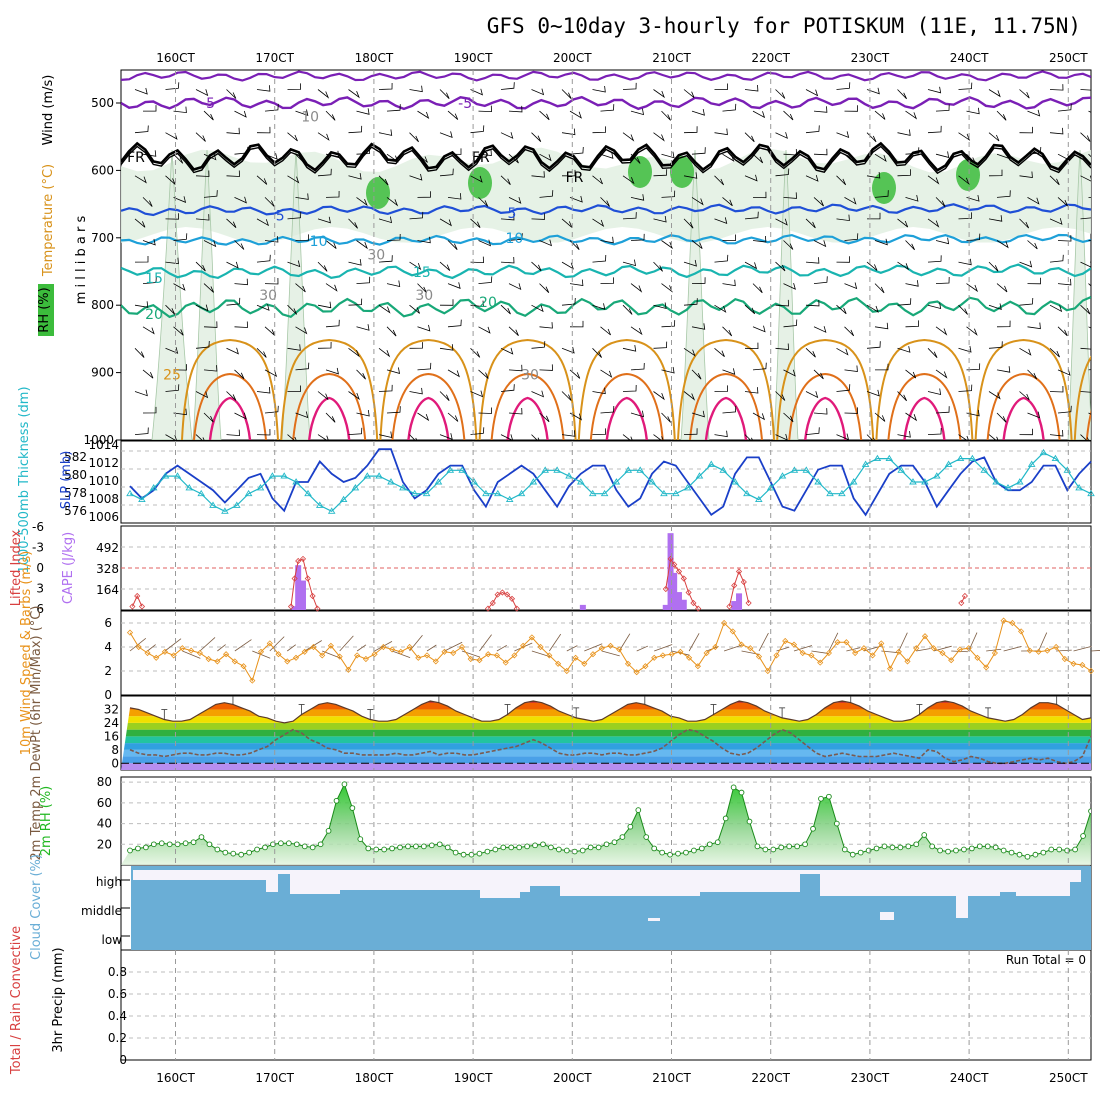  What do you see at coordinates (294, 608) in the screenshot?
I see `cape-bar` at bounding box center [294, 608].